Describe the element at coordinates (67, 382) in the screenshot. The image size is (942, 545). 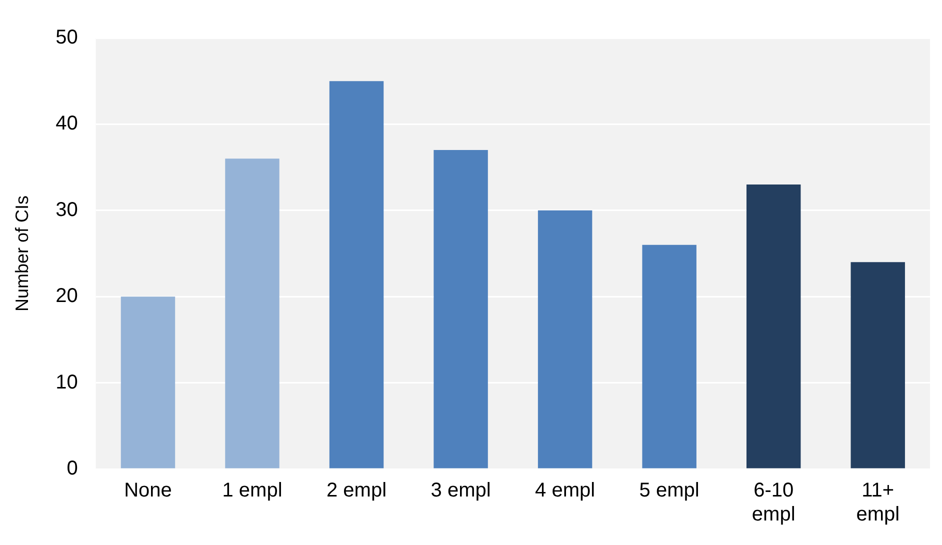
I see `y-tick-label: 10` at that location.